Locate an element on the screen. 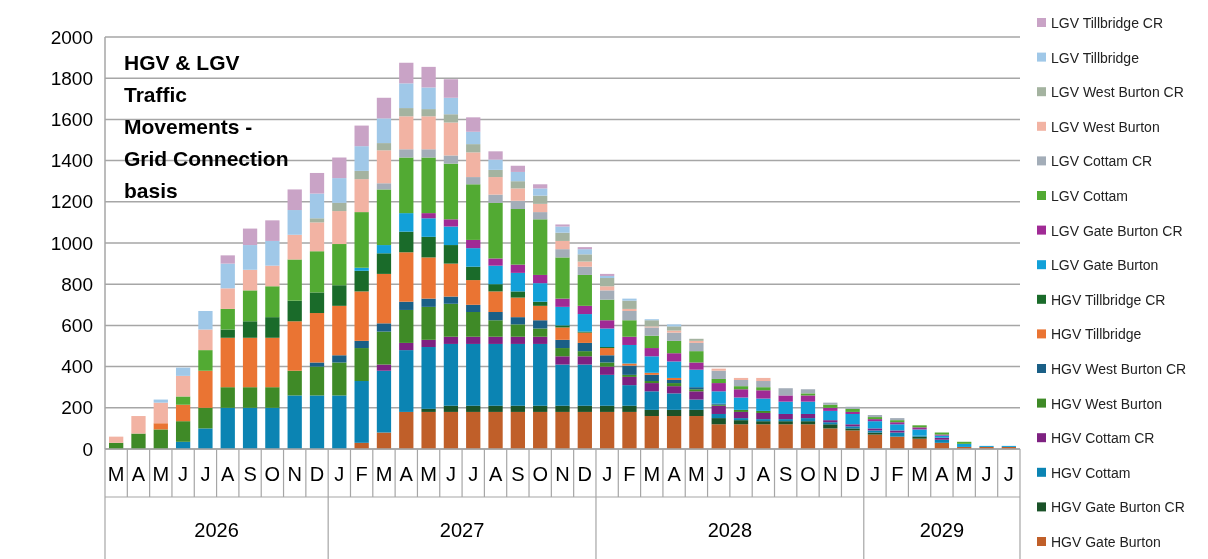  legend-label: HGV West Burton CR is located at coordinates (1119, 368).